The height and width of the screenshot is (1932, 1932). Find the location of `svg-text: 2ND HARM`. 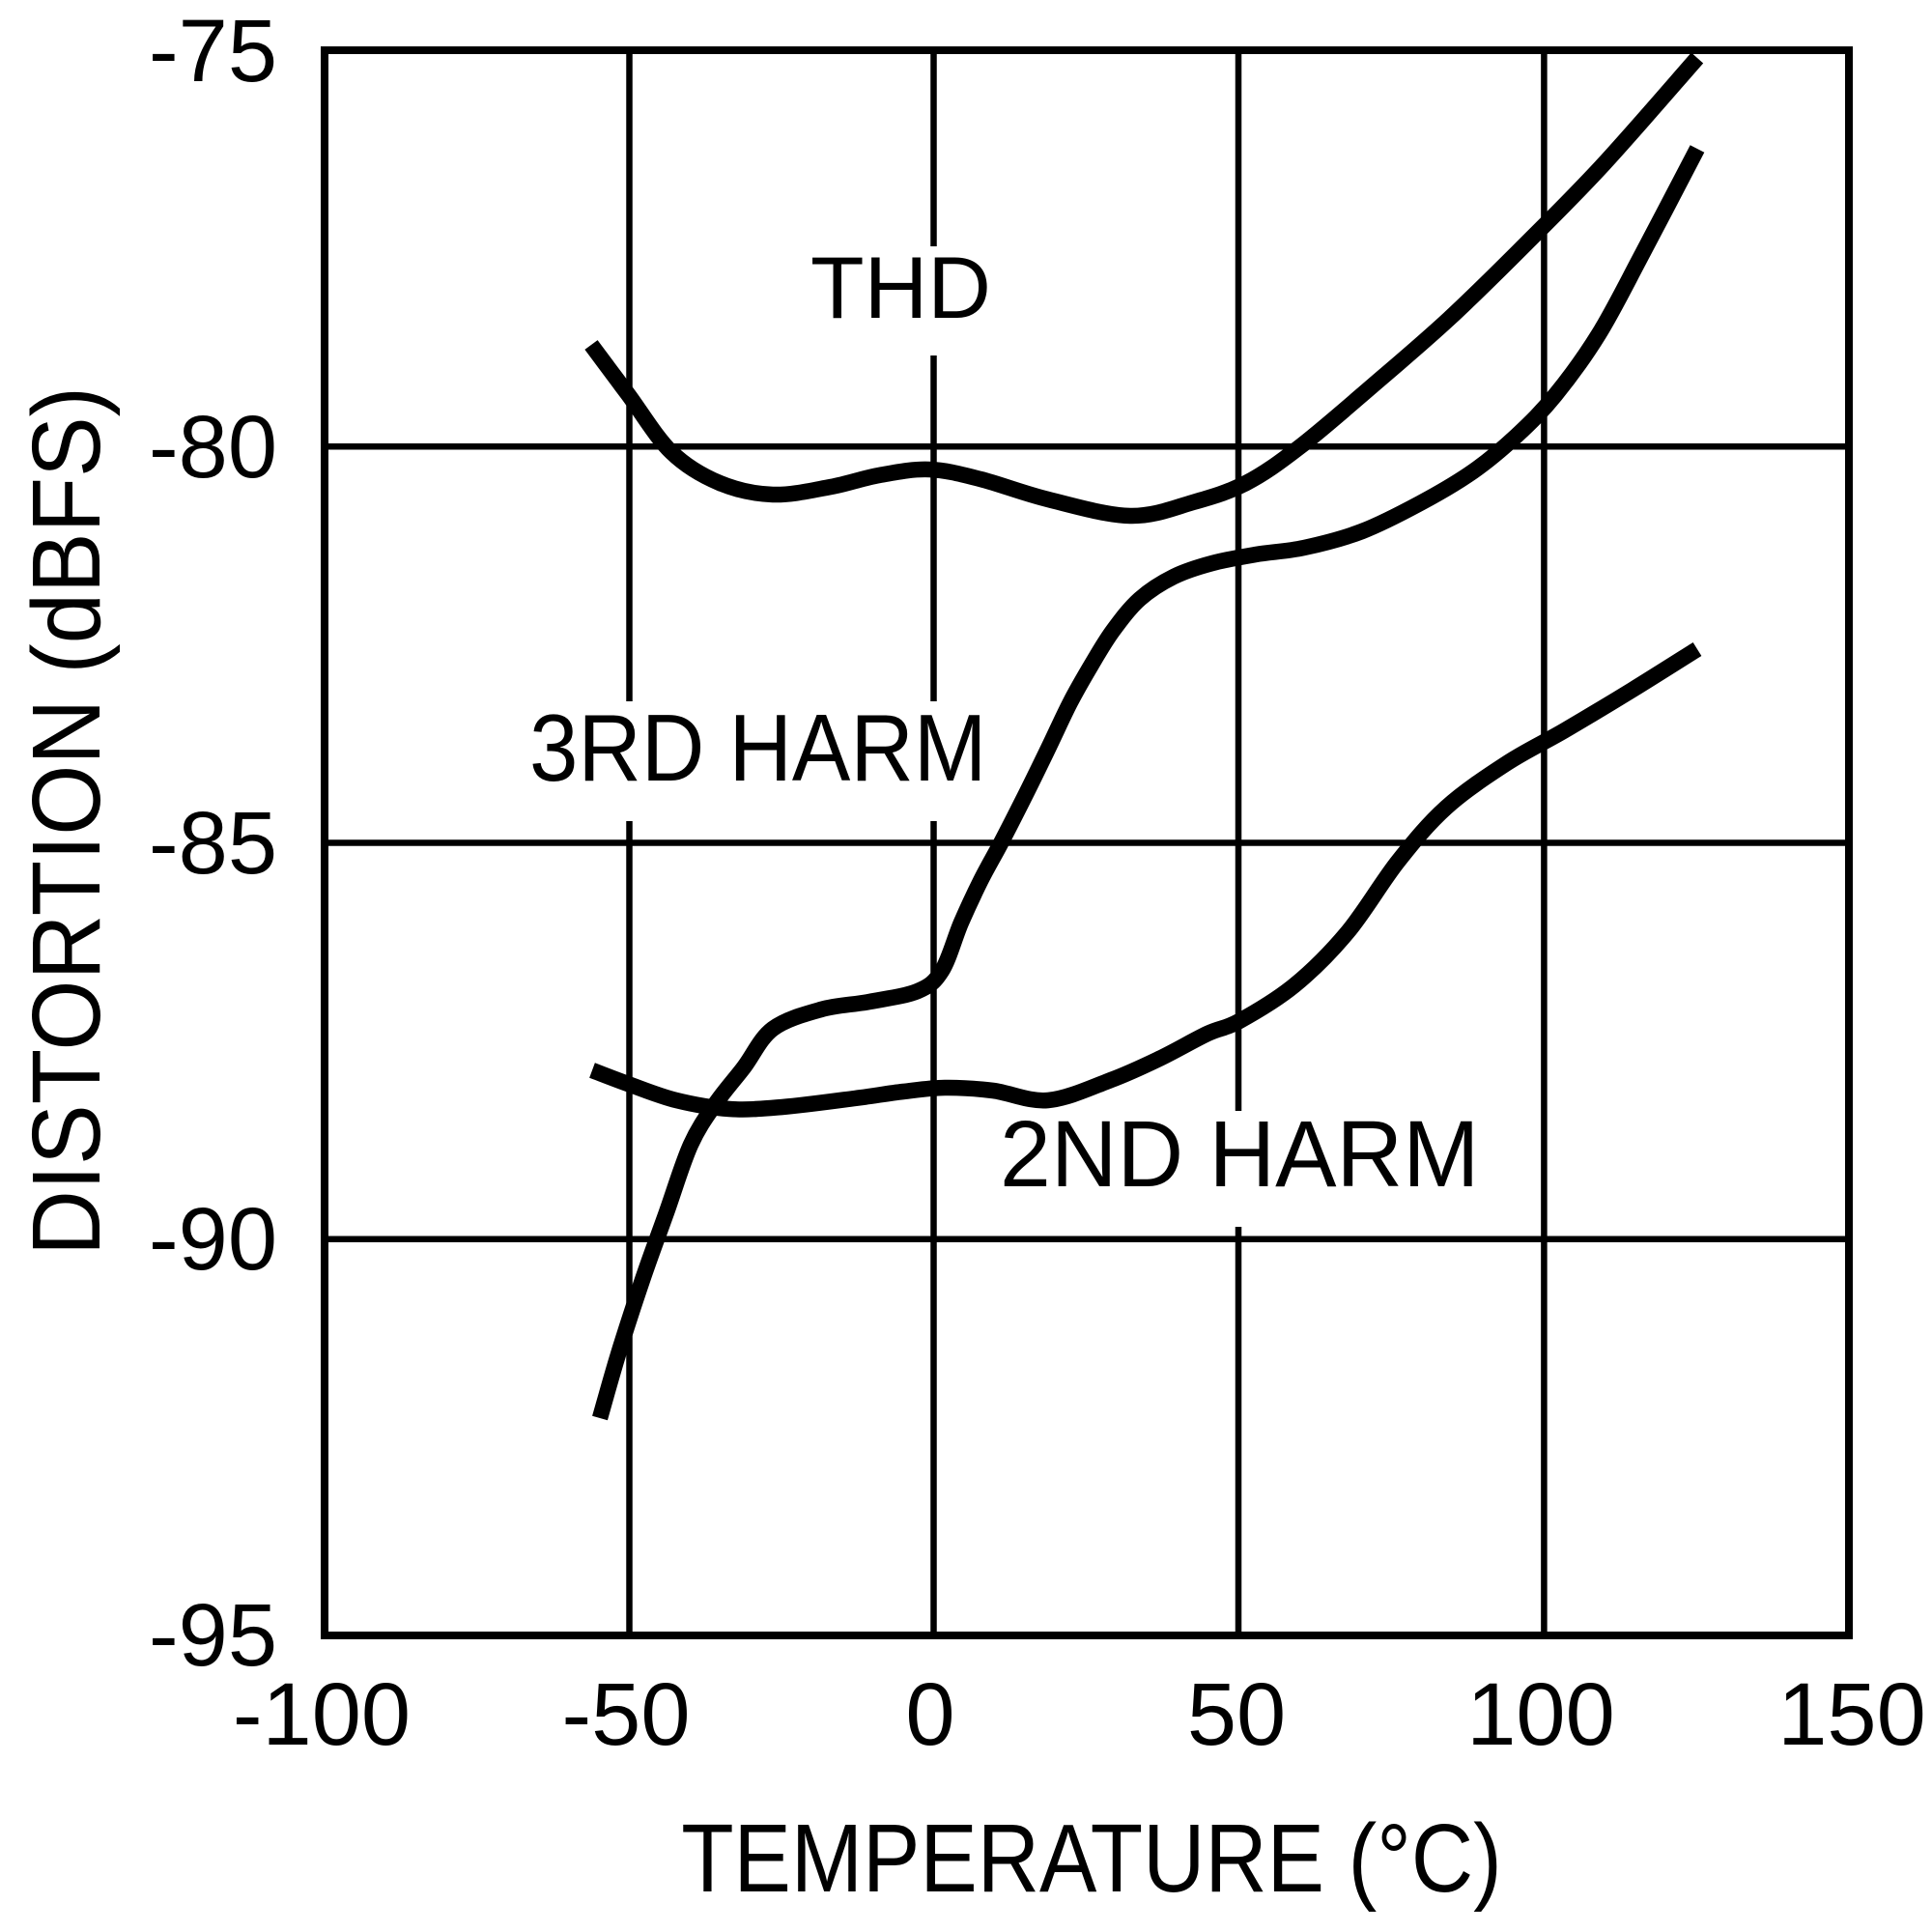

svg-text: 2ND HARM is located at coordinates (1239, 1154).